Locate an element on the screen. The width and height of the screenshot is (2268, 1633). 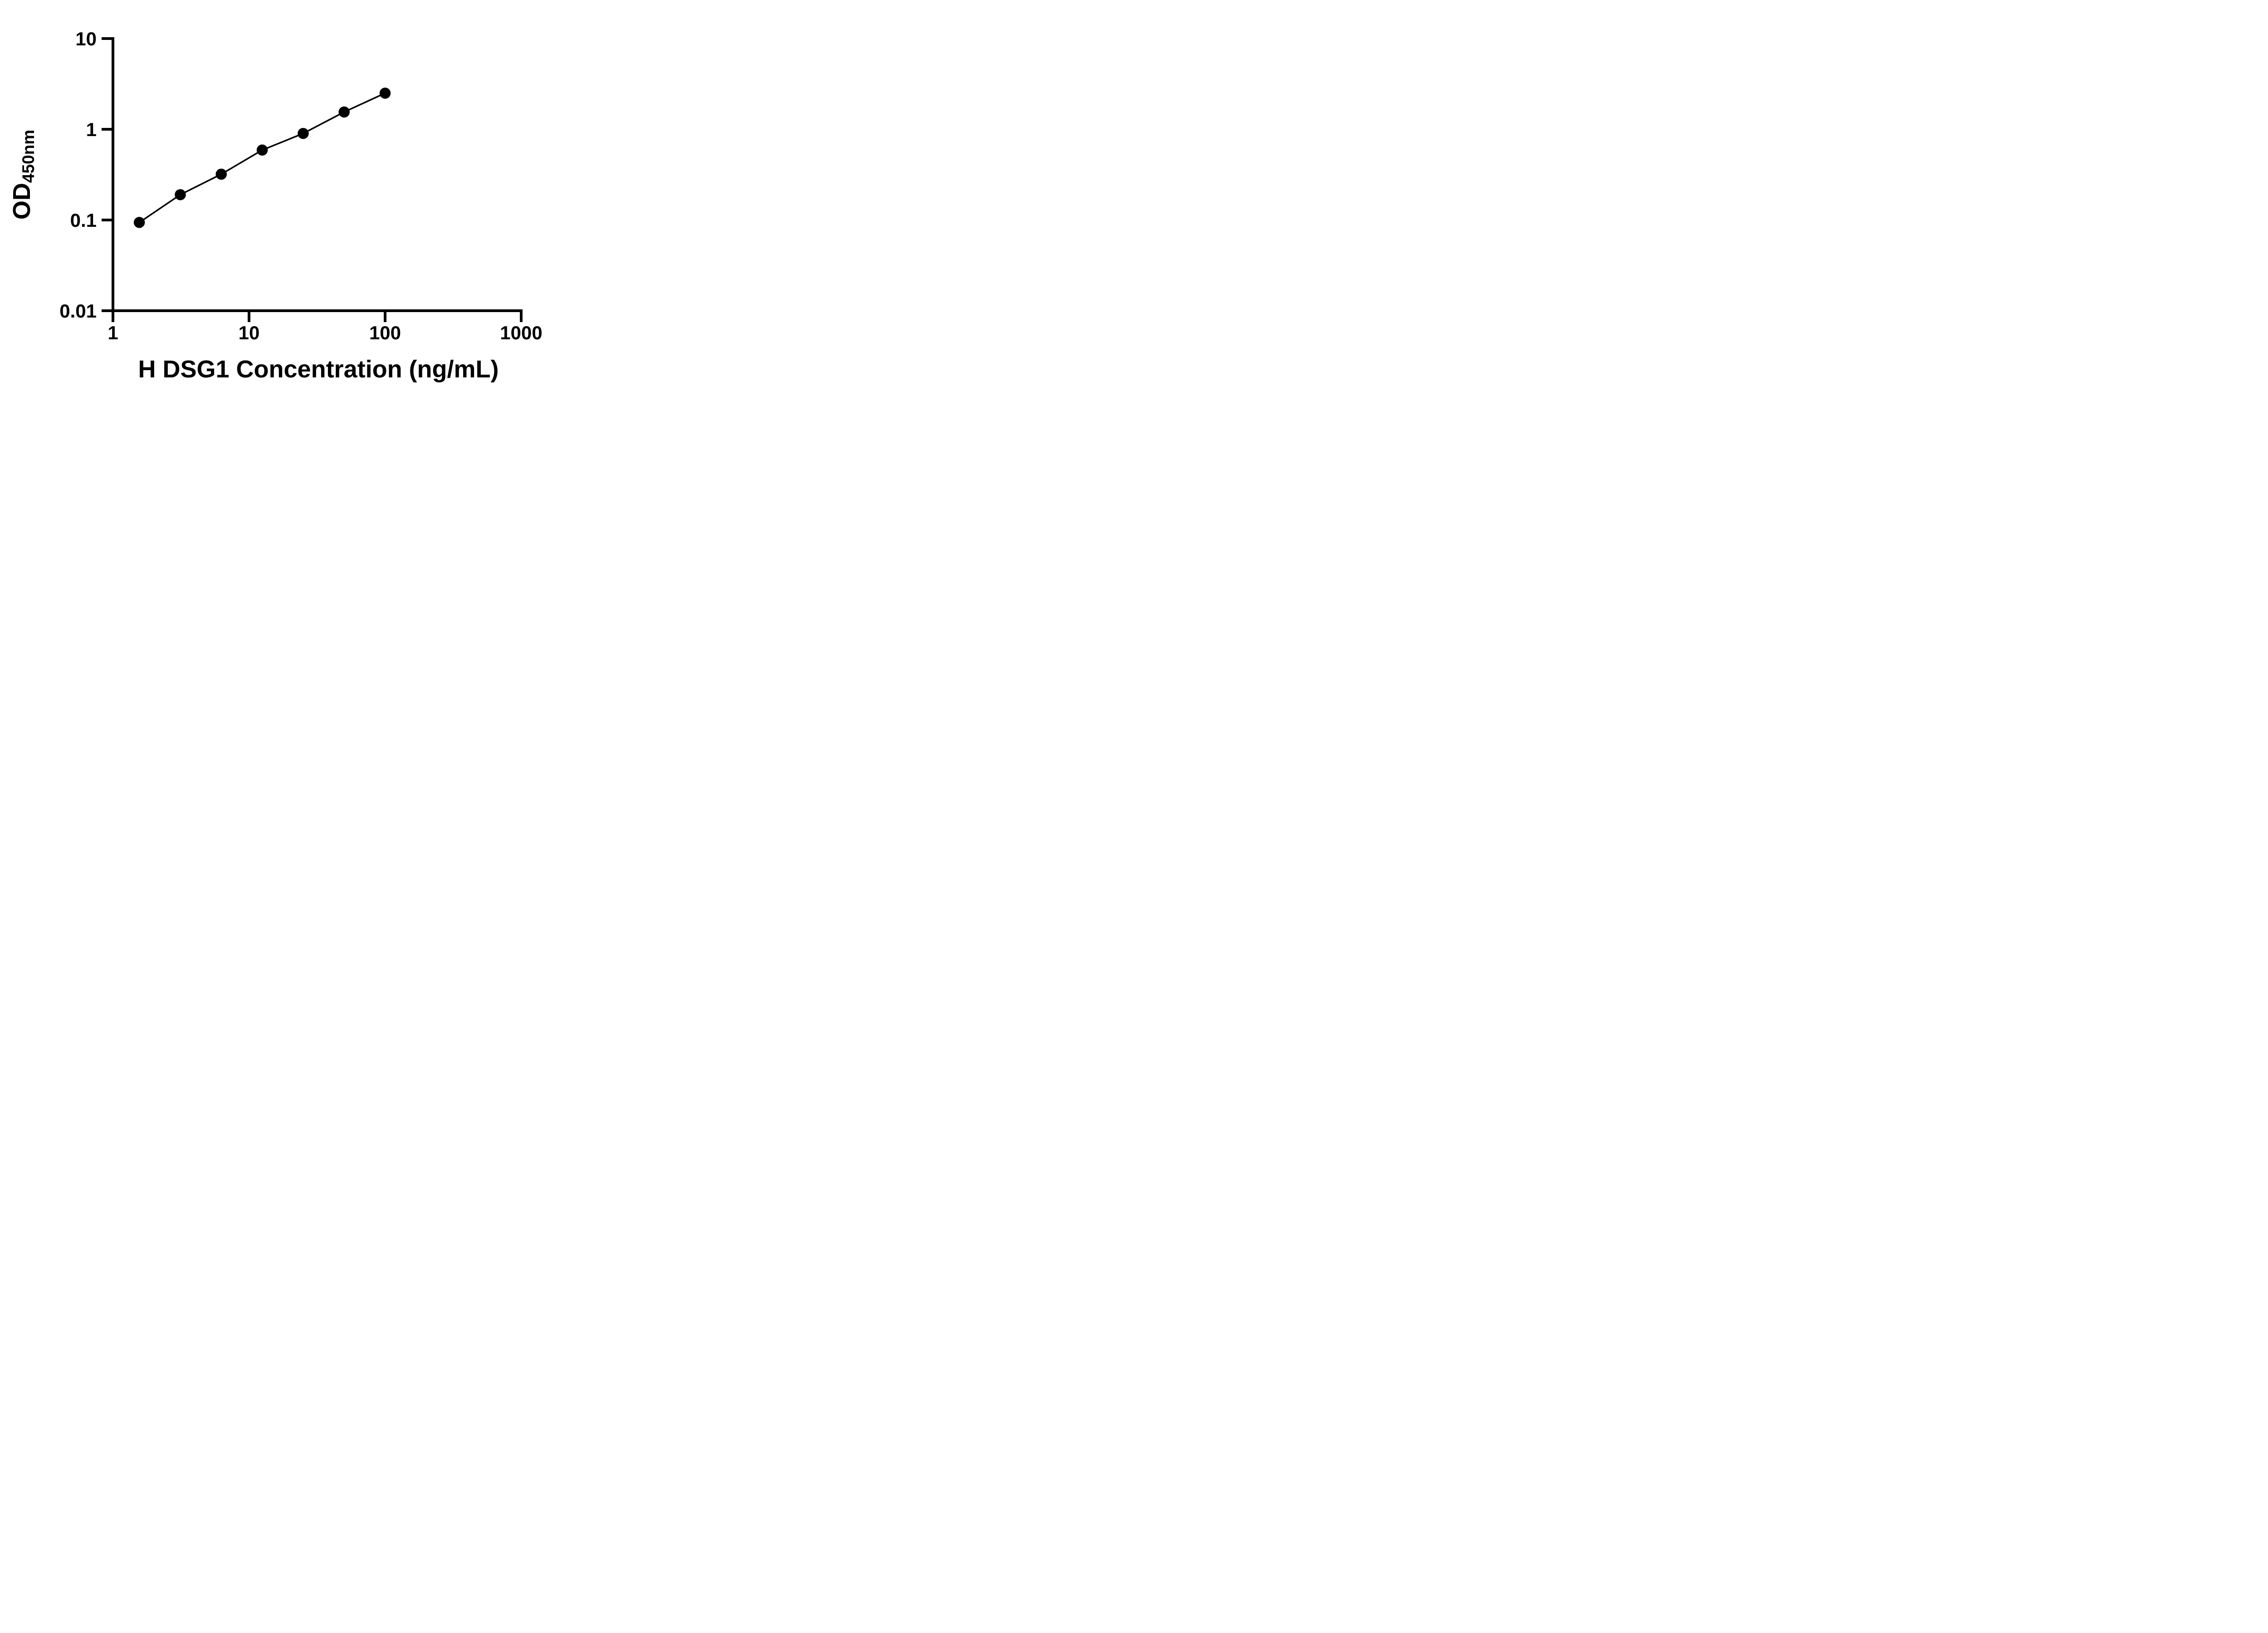
x-axis-title: H DSG1 Concentration (ng/mL) is located at coordinates (318, 369).